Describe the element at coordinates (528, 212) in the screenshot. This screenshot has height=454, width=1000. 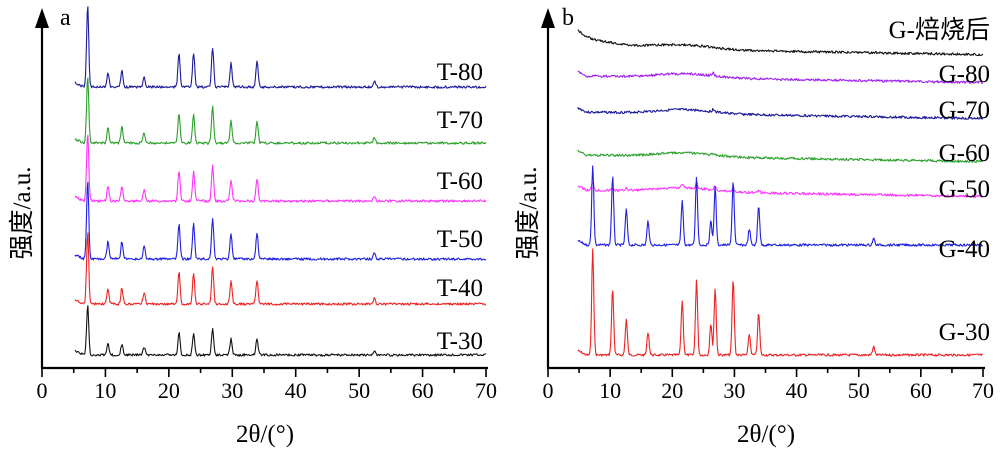
I see `panel-b-y-axis-title: 强度/a.u.` at that location.